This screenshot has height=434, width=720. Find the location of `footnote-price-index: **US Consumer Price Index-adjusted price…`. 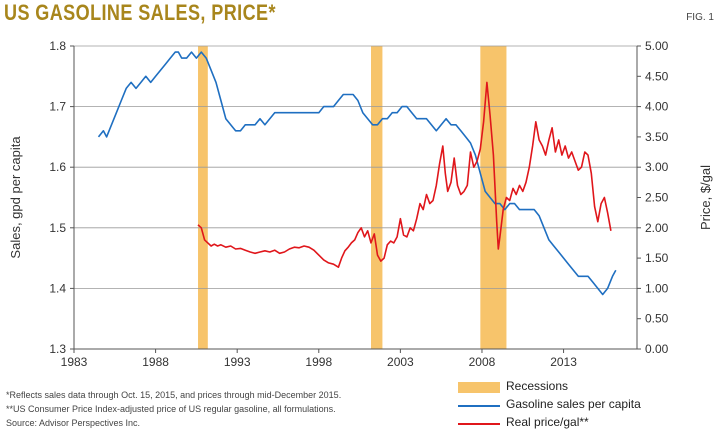

footnote-price-index: **US Consumer Price Index-adjusted price… is located at coordinates (171, 409).